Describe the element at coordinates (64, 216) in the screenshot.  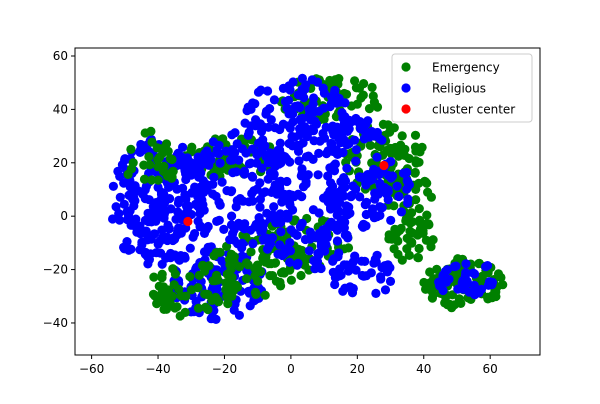
I see `y-tick-label: 0` at that location.